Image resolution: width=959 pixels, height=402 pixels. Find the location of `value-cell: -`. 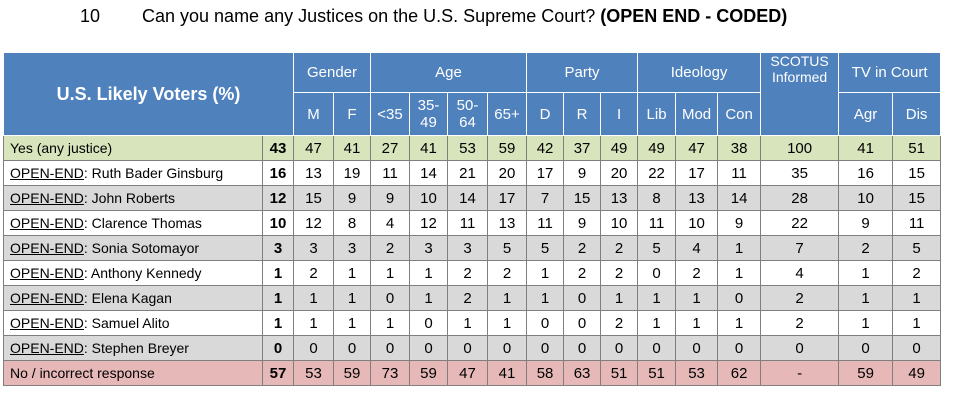

value-cell: - is located at coordinates (800, 373).